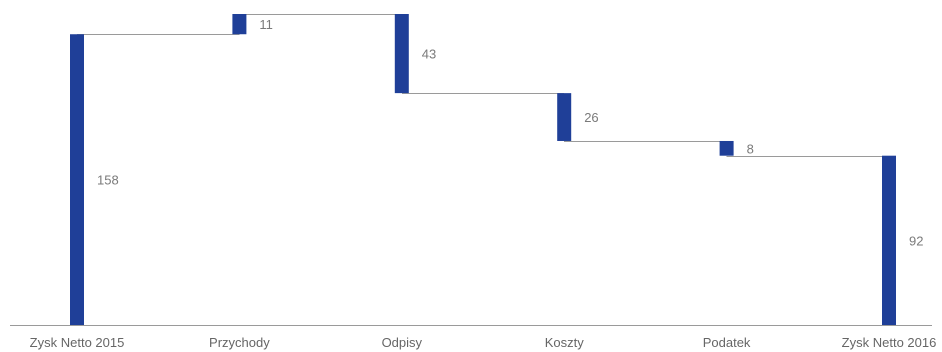 This screenshot has height=352, width=942. Describe the element at coordinates (591, 117) in the screenshot. I see `data-label: 26` at that location.